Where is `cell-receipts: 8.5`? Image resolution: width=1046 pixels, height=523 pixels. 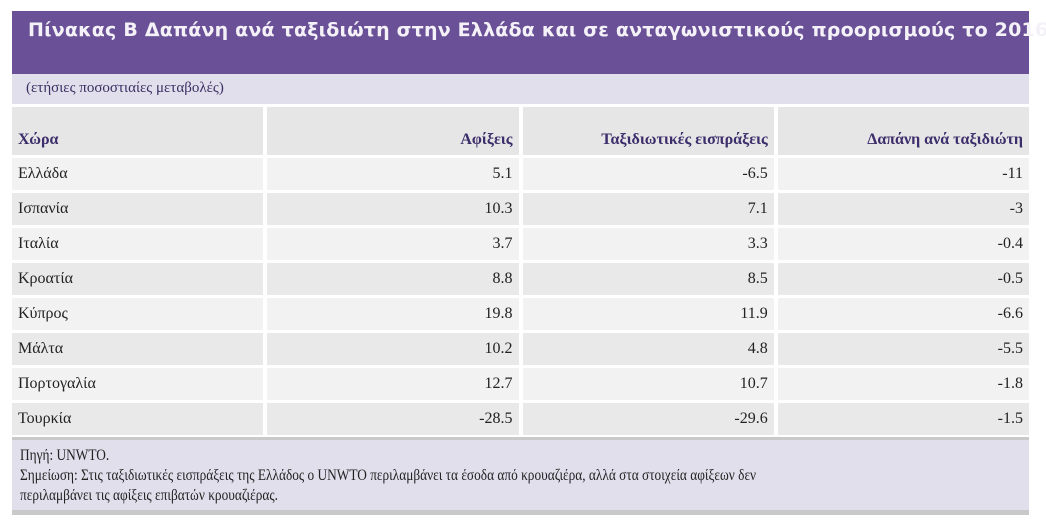 cell-receipts: 8.5 is located at coordinates (648, 279).